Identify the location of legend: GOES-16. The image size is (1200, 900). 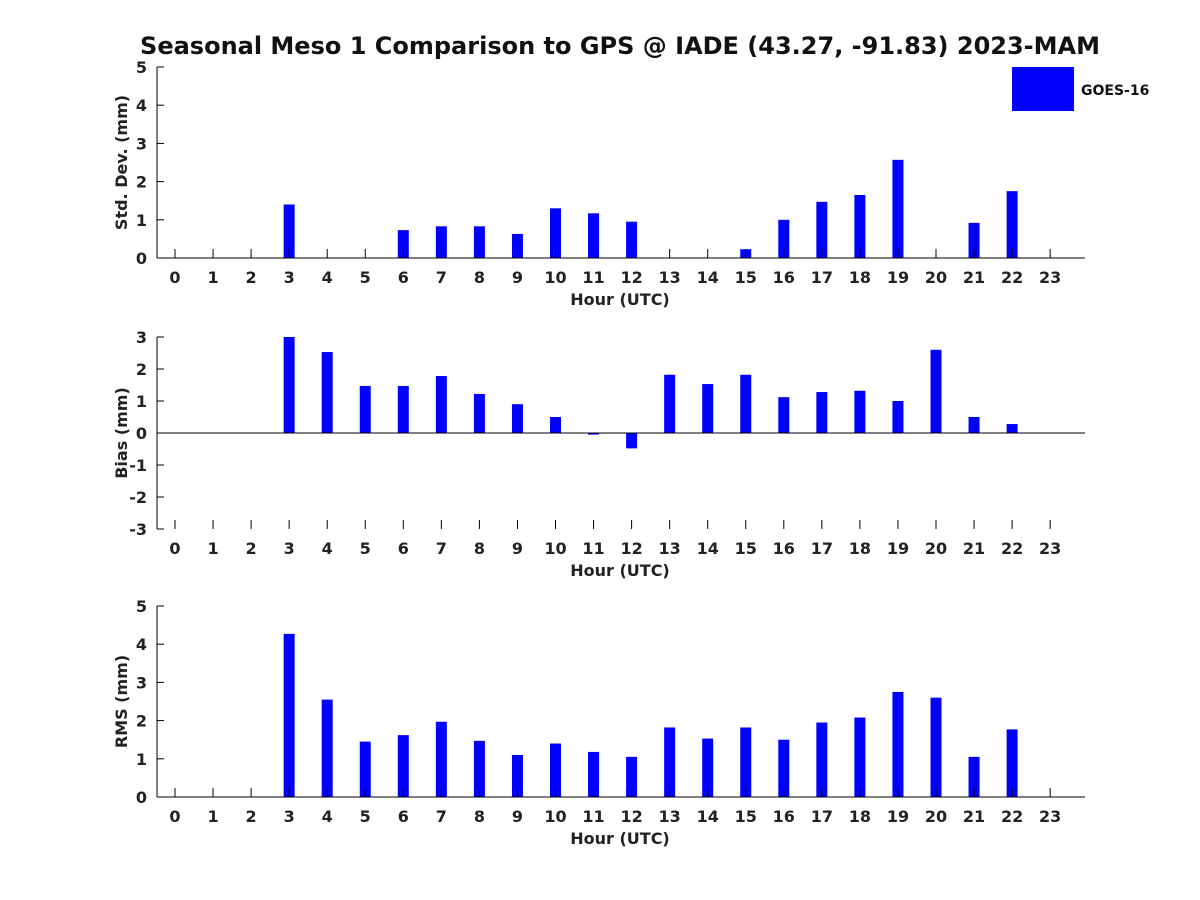
(1080, 89).